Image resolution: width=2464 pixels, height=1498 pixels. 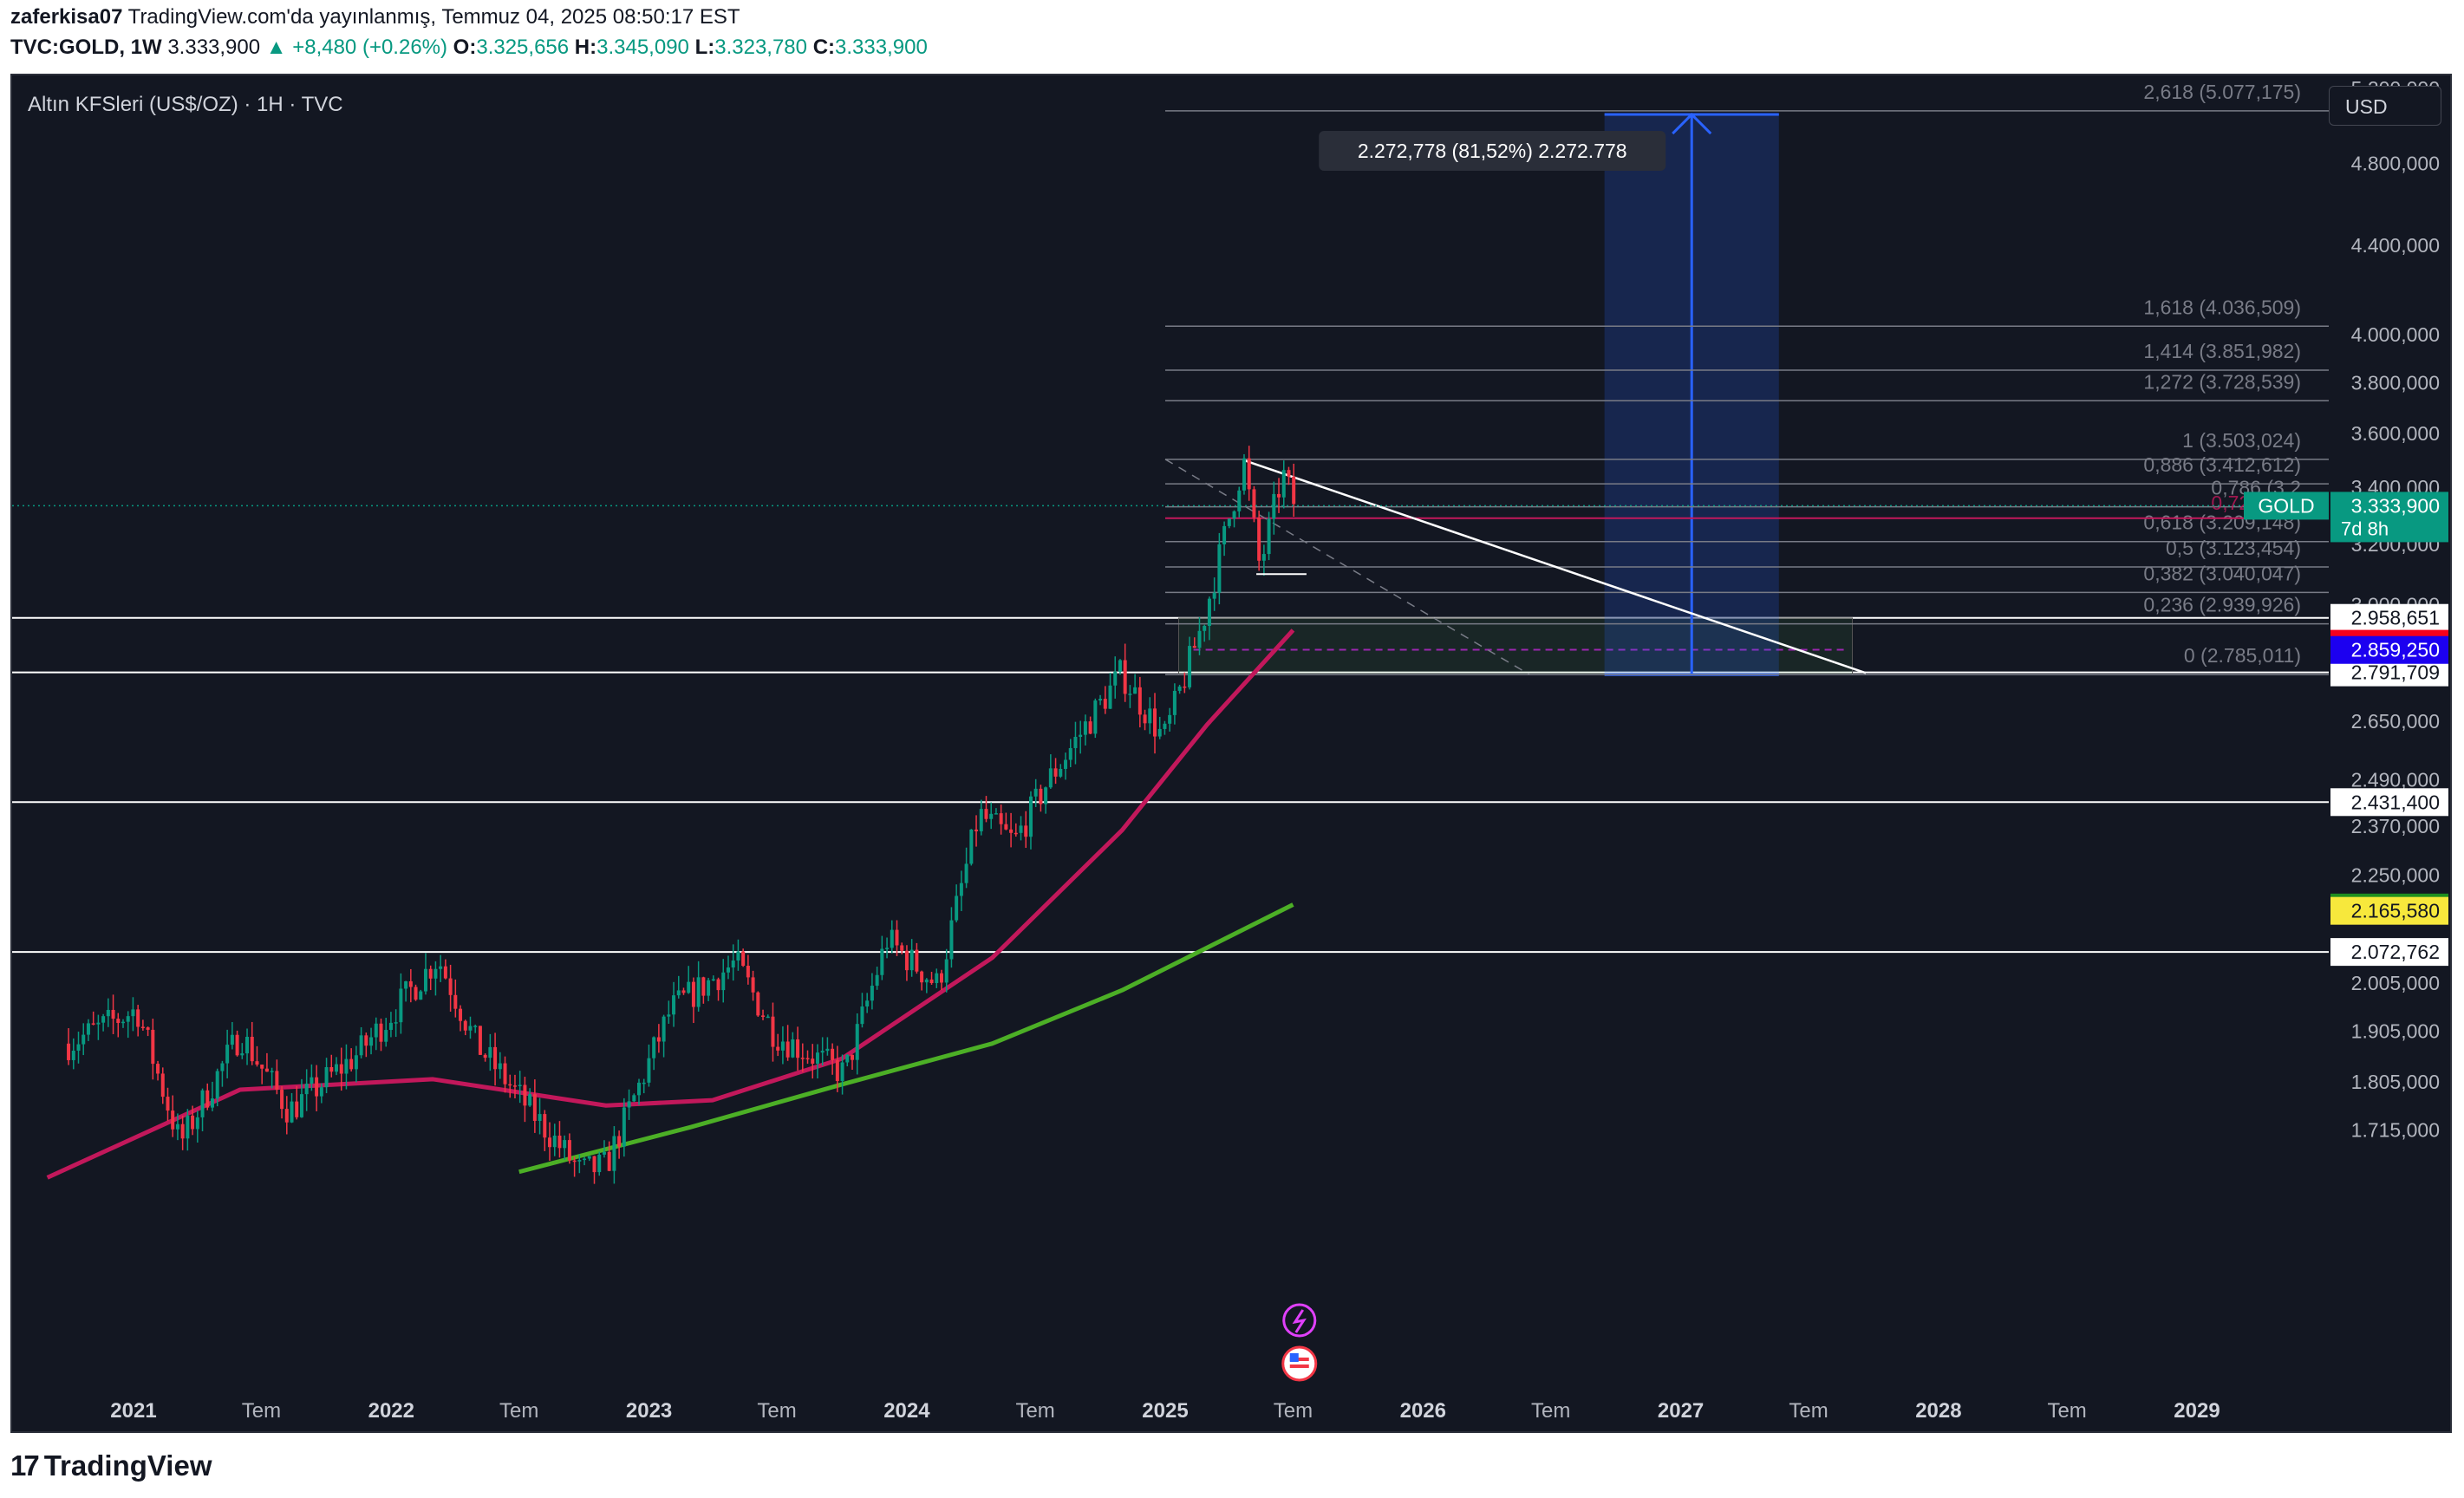 I want to click on tradingview-logo: 17 TradingView, so click(x=111, y=1465).